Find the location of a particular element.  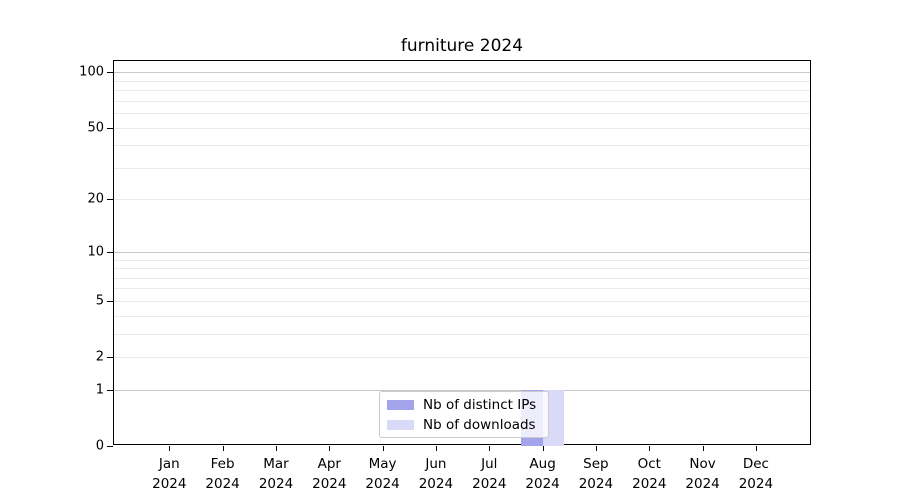

y-tick-label-1: 1 is located at coordinates (99, 390).